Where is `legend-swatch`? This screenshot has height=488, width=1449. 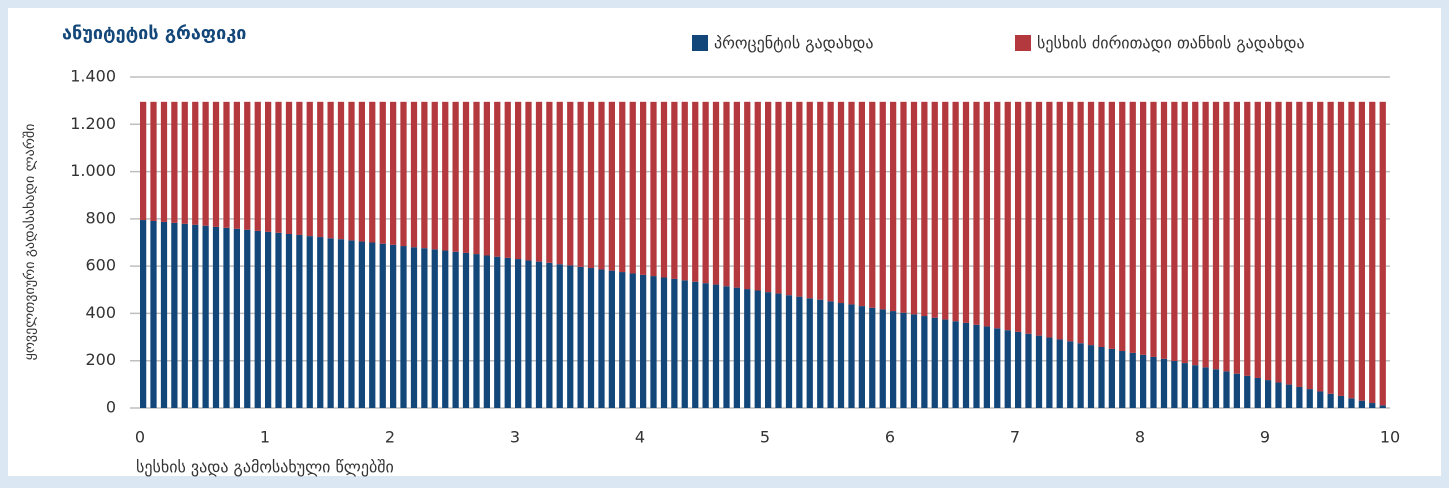 legend-swatch is located at coordinates (1023, 43).